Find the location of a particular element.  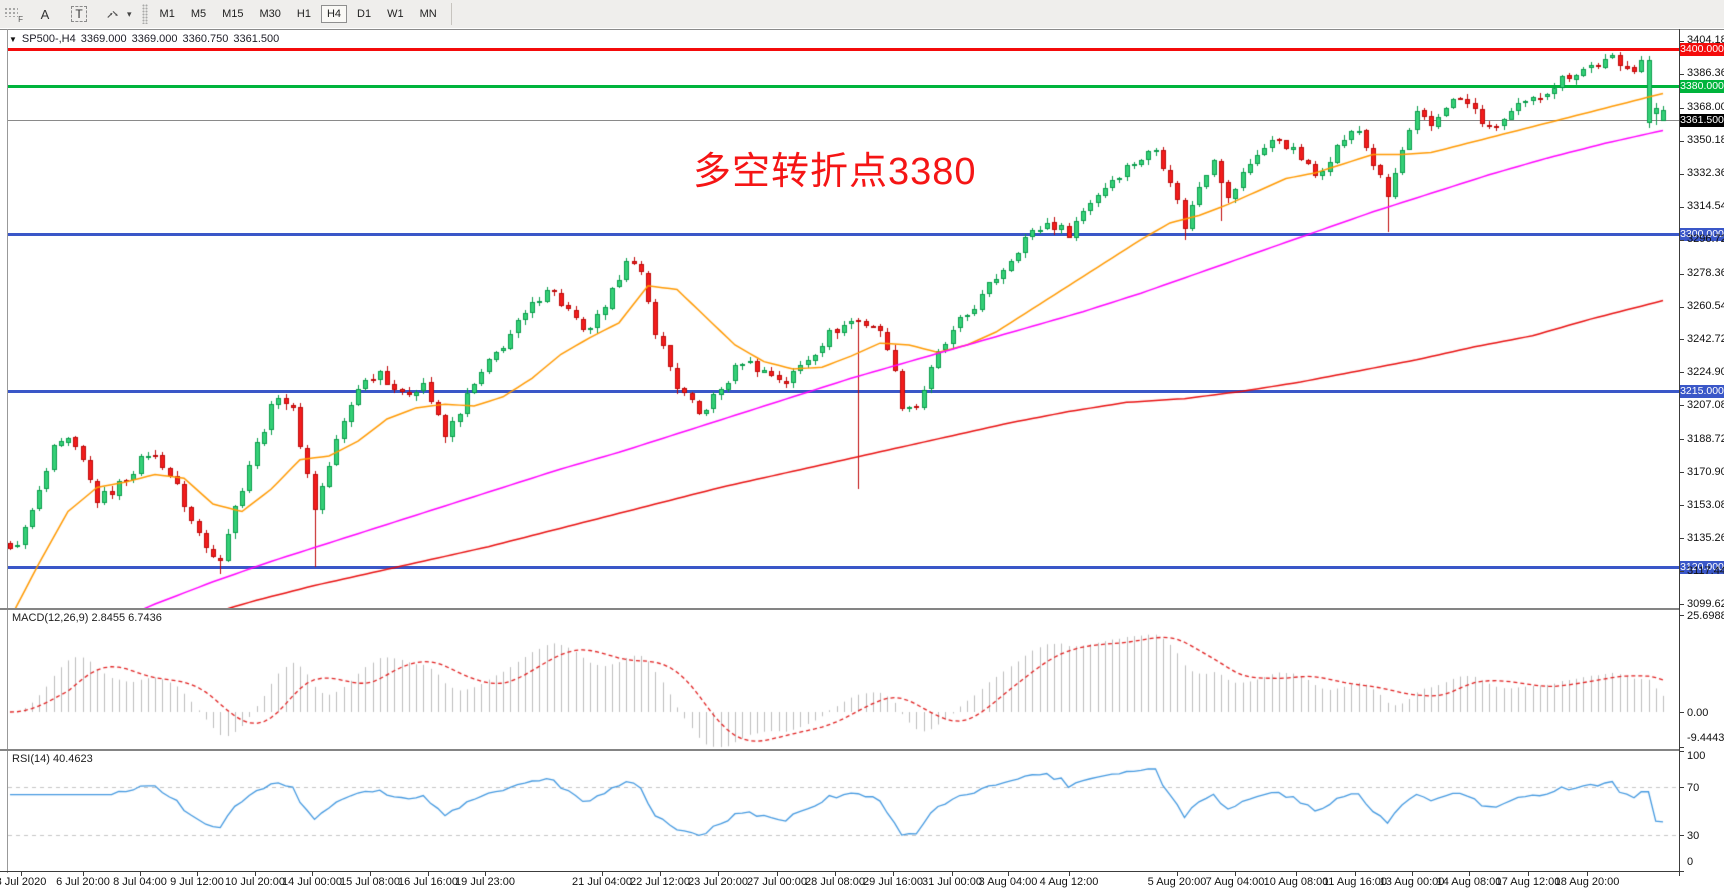

time-axis-label: 23 Jul 20:00 is located at coordinates (718, 882).